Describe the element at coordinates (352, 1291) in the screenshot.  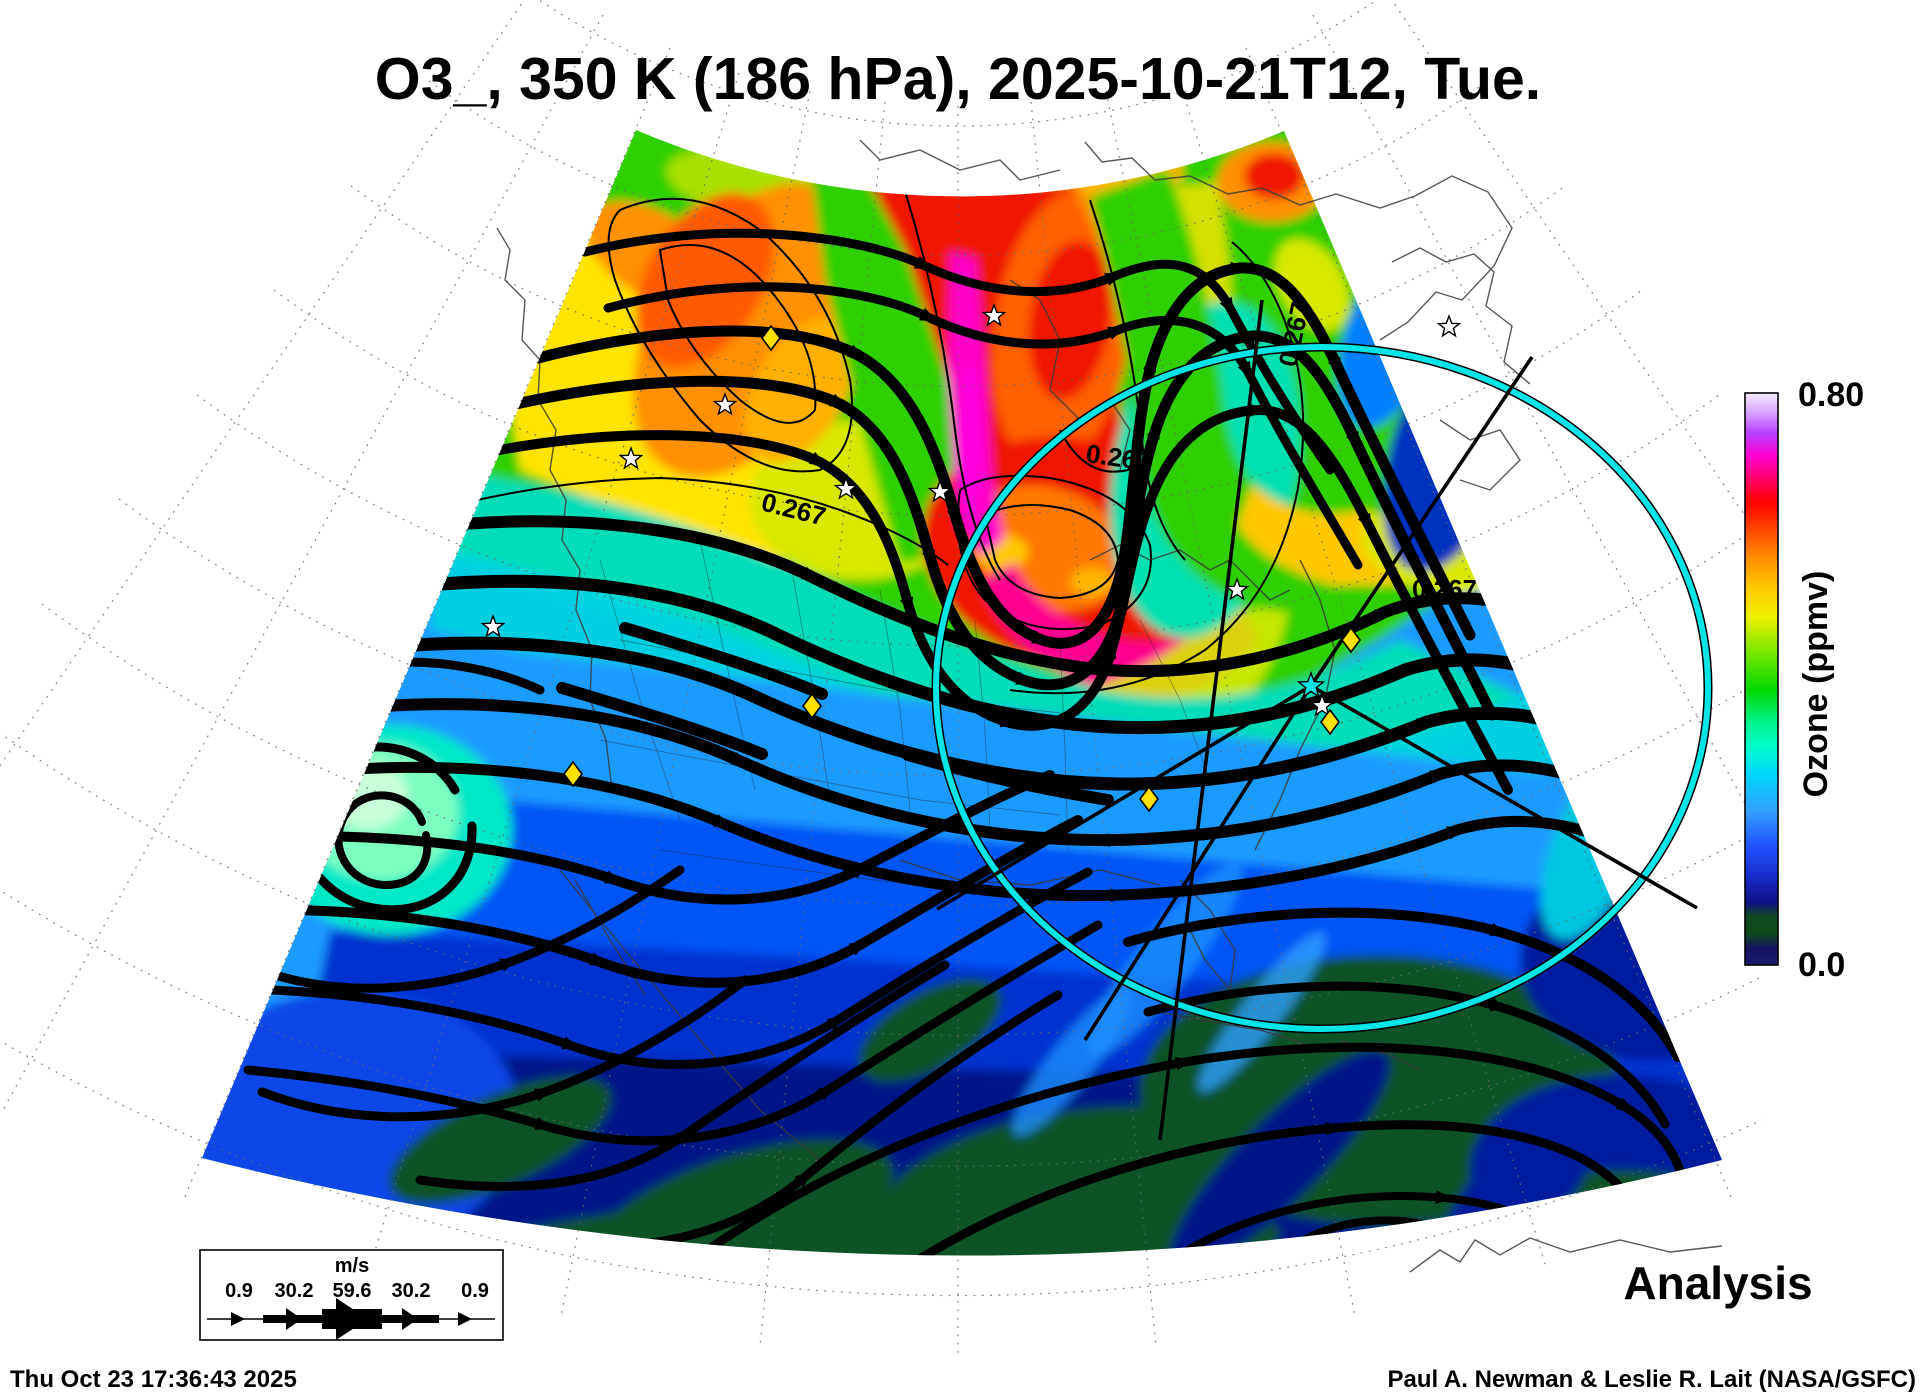
I see `svg-text: 59.6` at that location.